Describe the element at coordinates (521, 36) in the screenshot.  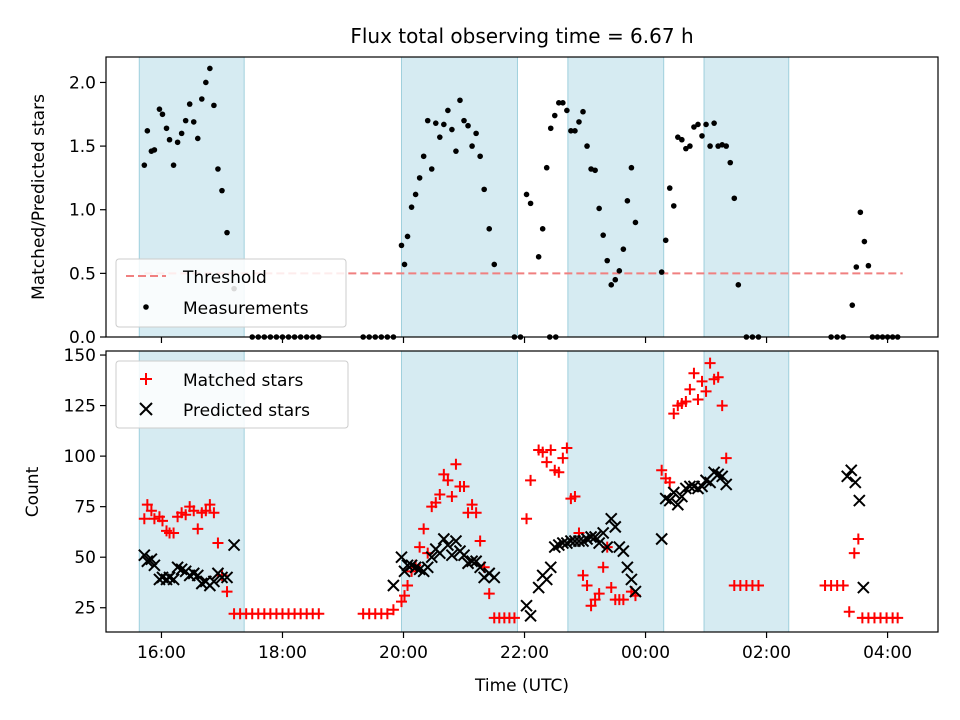
I see `chart-title: Flux total observing time = 6.67 h` at that location.